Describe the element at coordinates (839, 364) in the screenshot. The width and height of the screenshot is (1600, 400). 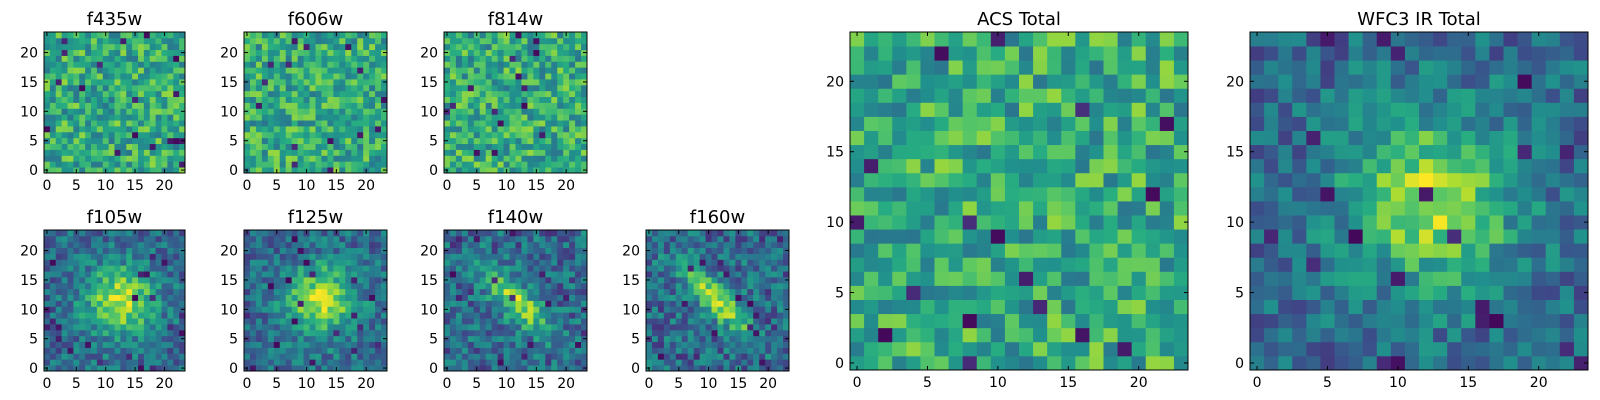
I see `y-tick-label: 0` at that location.